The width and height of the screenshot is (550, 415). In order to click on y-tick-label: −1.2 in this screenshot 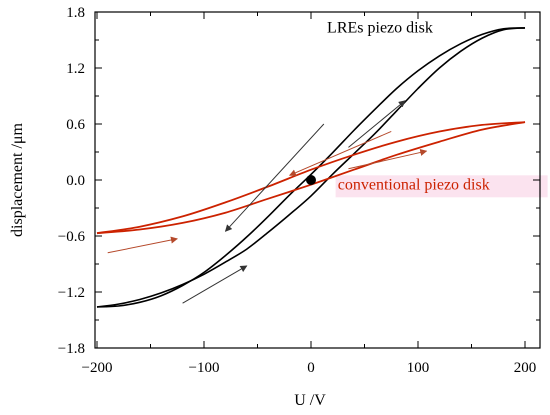, I will do `click(71, 293)`.